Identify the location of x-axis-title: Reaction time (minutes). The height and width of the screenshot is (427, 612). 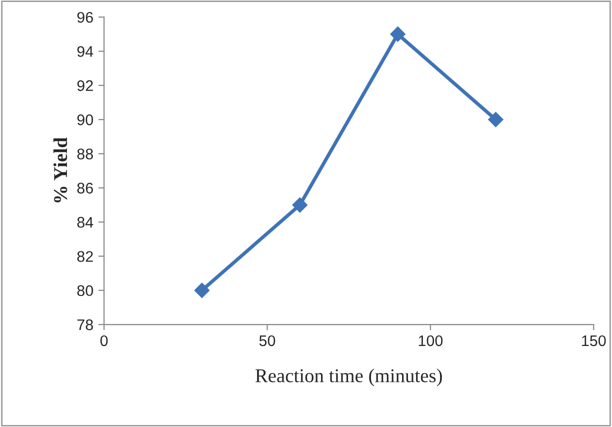
(348, 377).